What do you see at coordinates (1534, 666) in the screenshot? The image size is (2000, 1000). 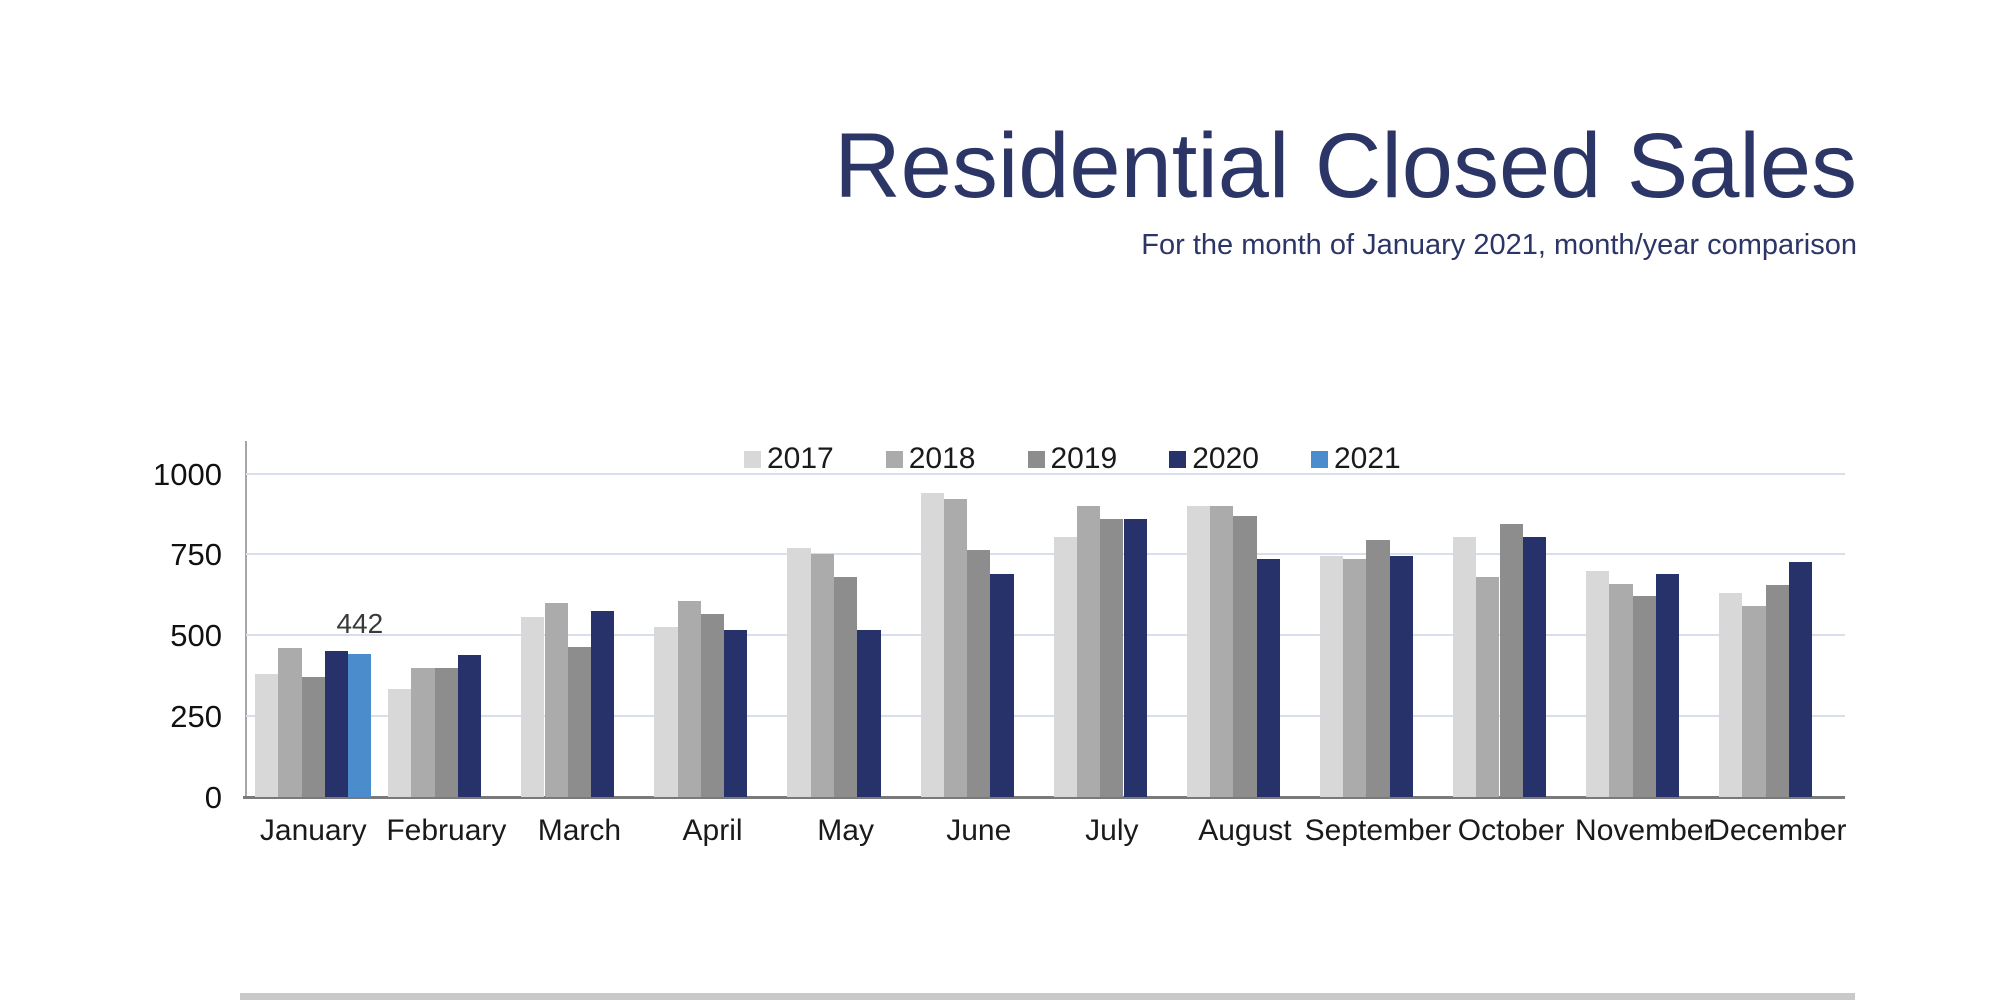 I see `bar-2020-october` at bounding box center [1534, 666].